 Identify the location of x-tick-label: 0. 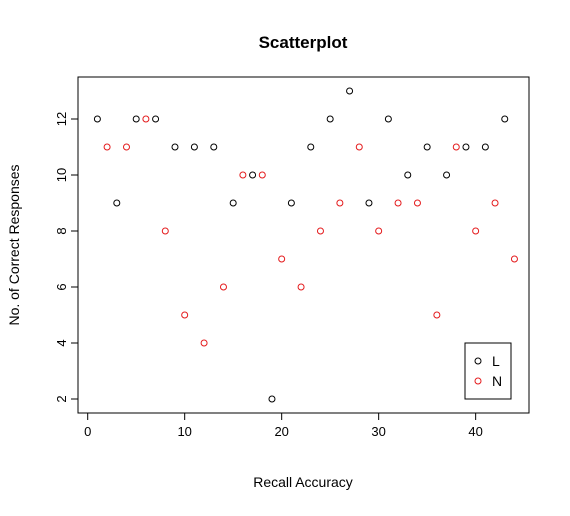
(87, 431).